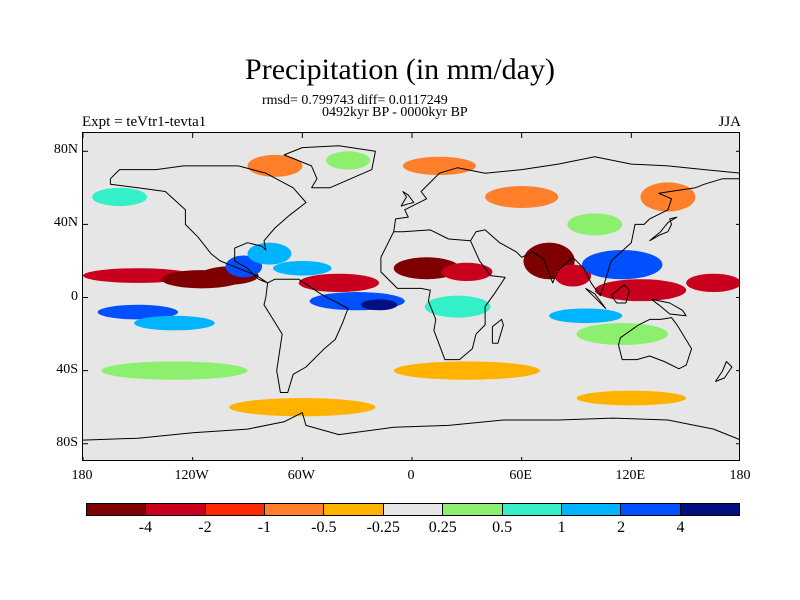  Describe the element at coordinates (411, 475) in the screenshot. I see `lon-tick-label: 0` at that location.